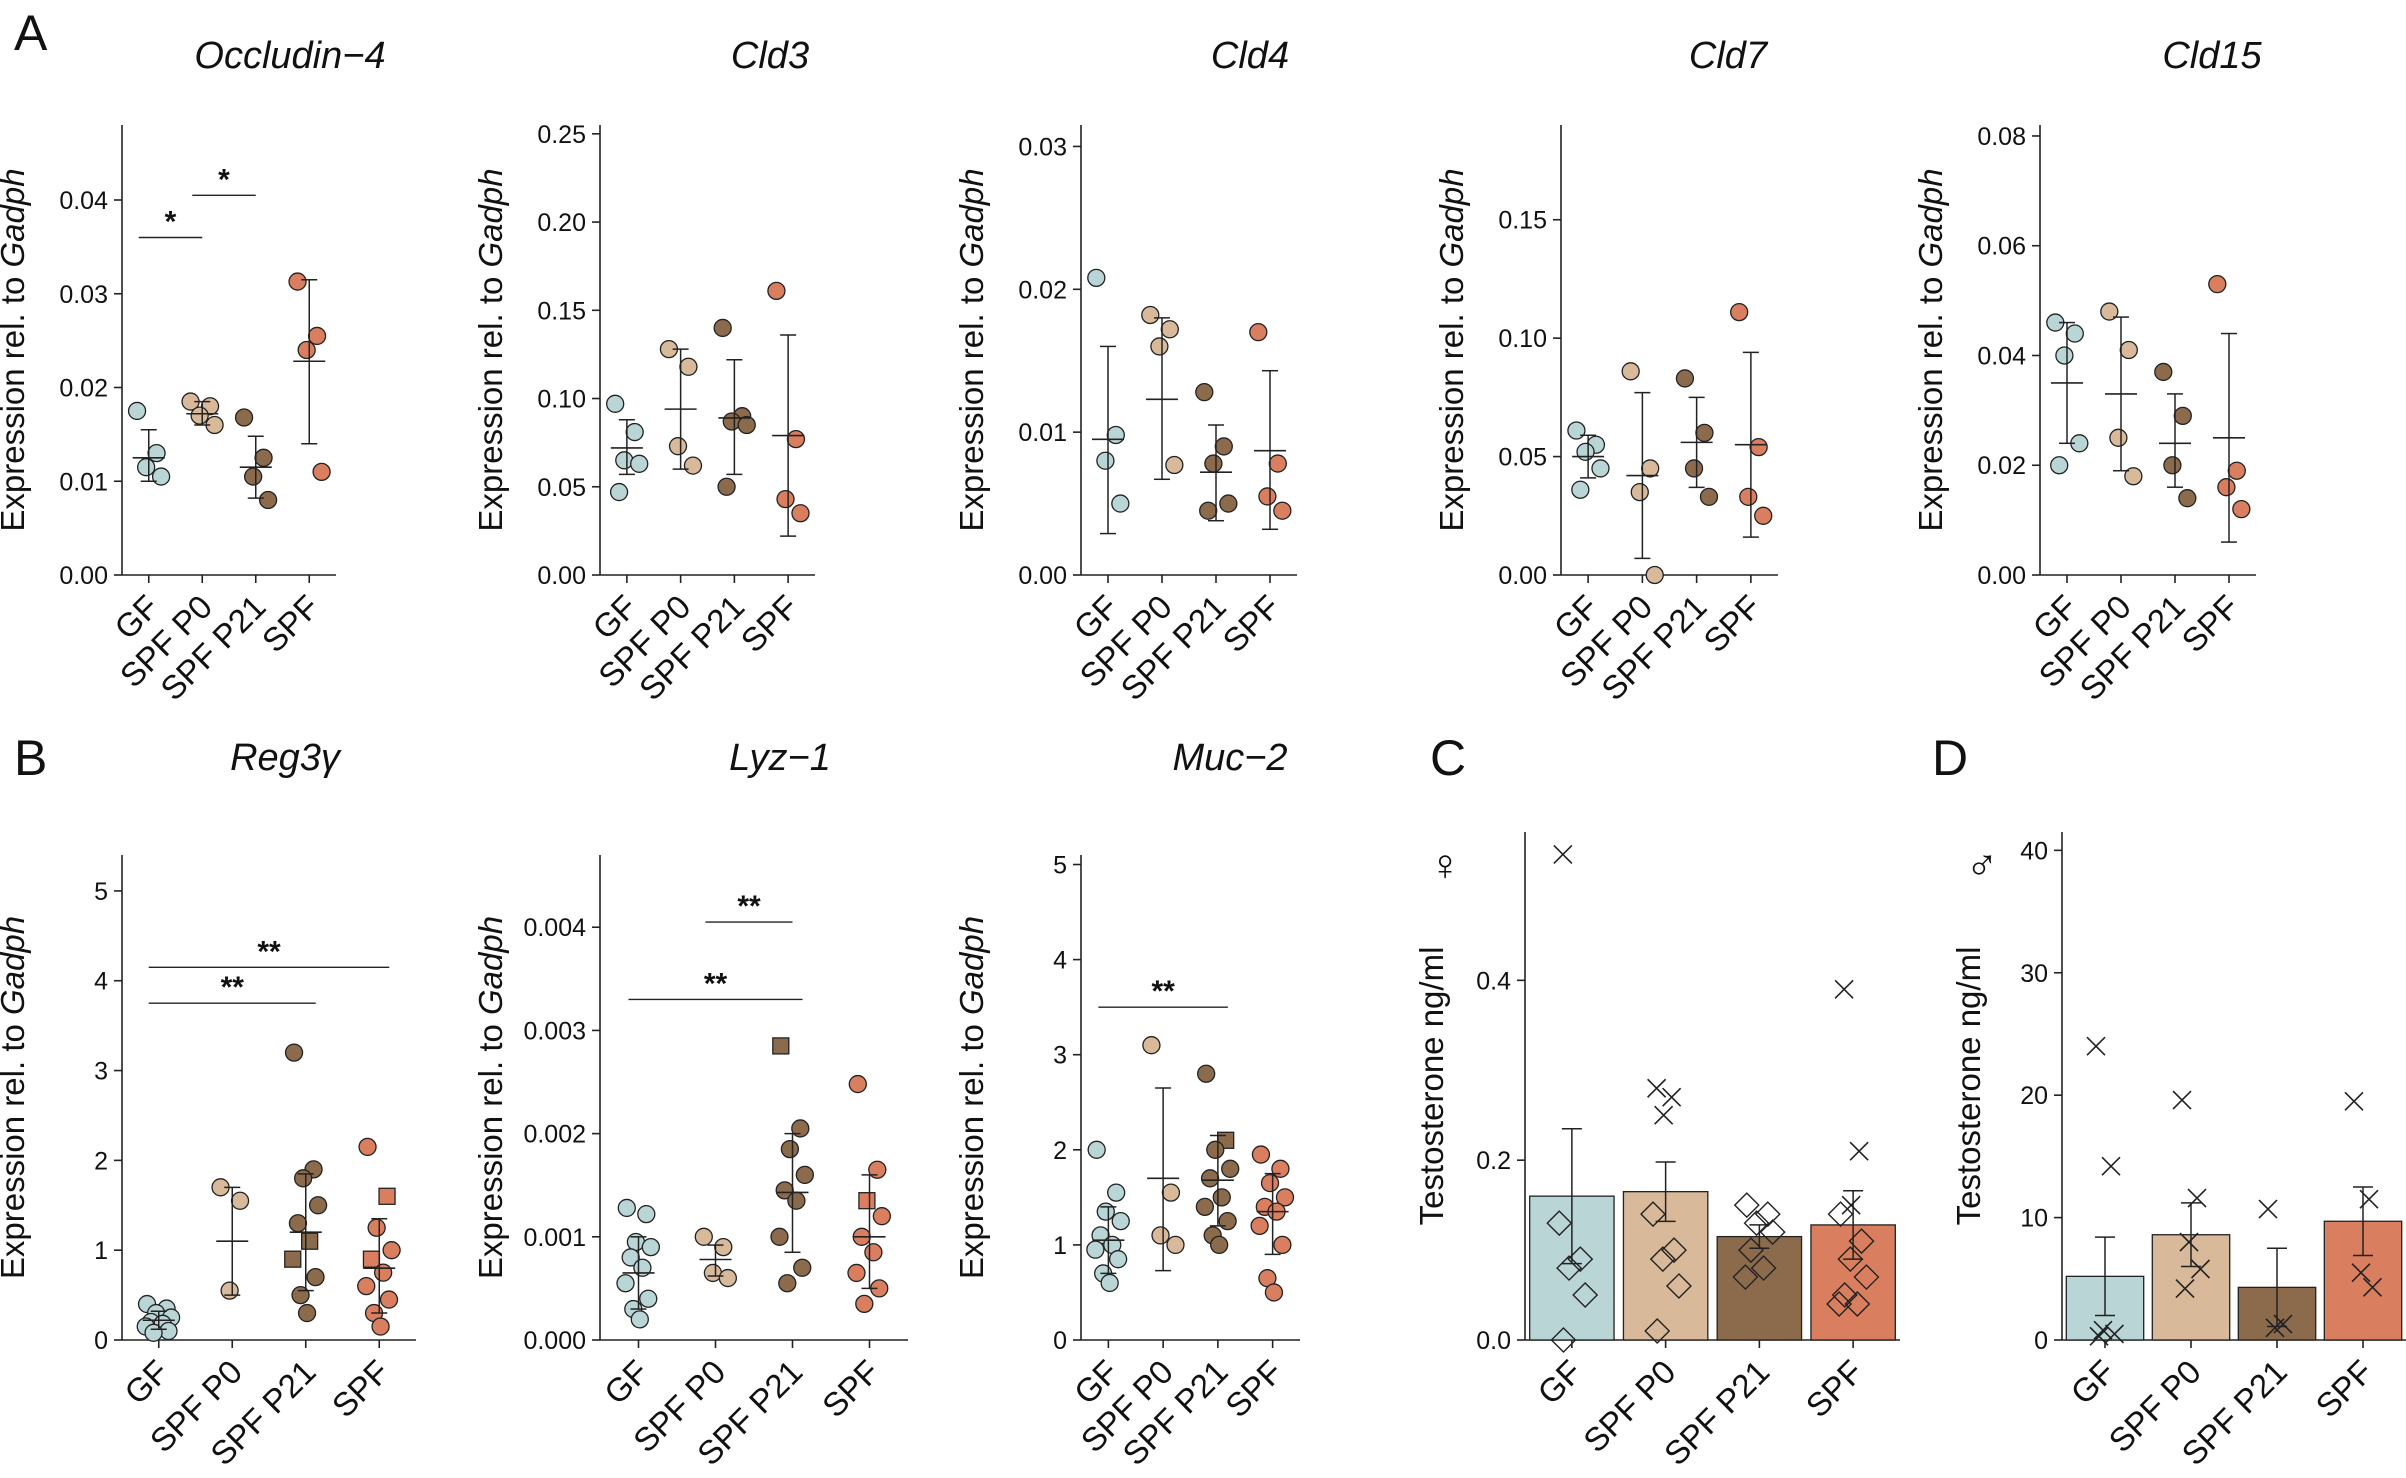 The image size is (2406, 1478). I want to click on y-tick-label: 1, so click(1060, 1246).